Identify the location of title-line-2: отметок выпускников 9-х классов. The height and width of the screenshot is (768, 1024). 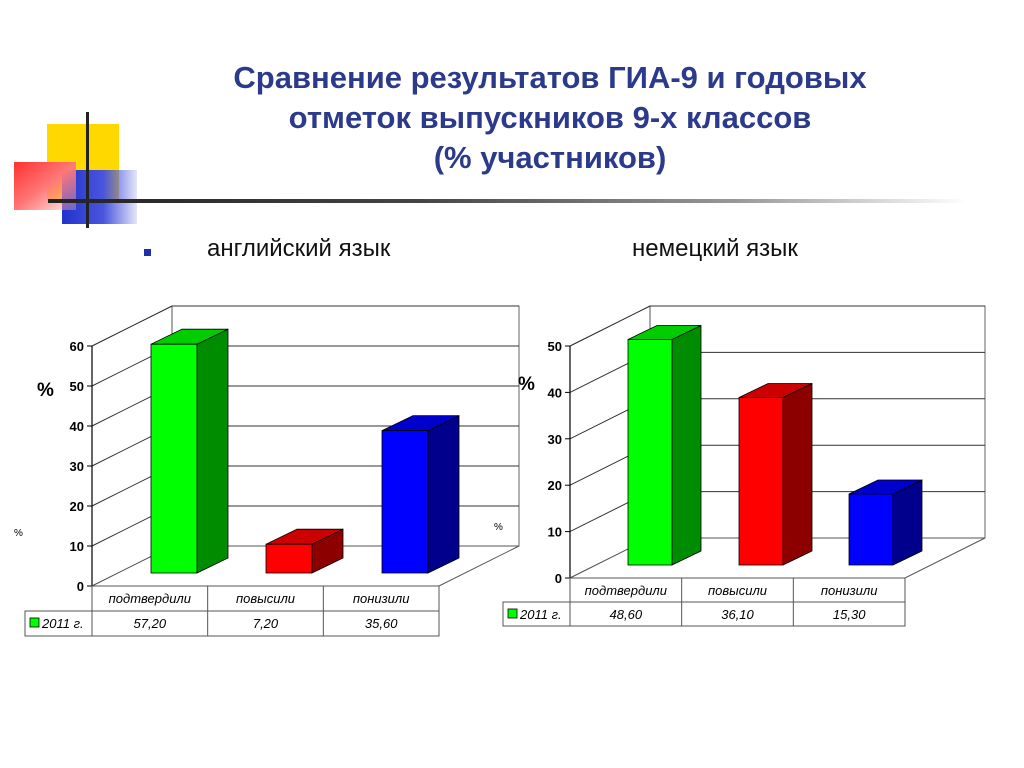
(550, 117).